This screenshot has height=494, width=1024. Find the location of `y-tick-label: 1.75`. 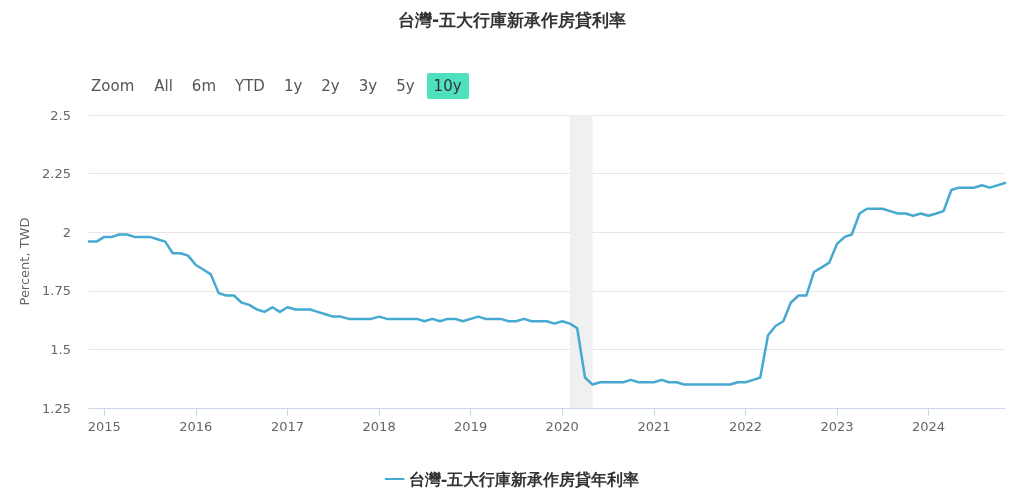

y-tick-label: 1.75 is located at coordinates (56, 291).